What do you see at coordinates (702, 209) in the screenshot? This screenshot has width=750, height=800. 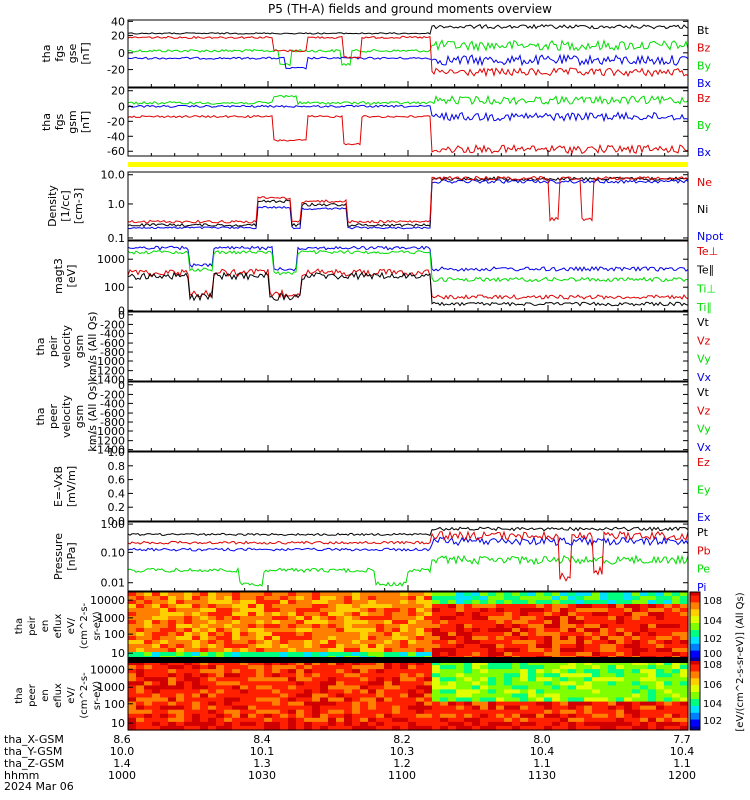 I see `legend-density-1: Ni` at bounding box center [702, 209].